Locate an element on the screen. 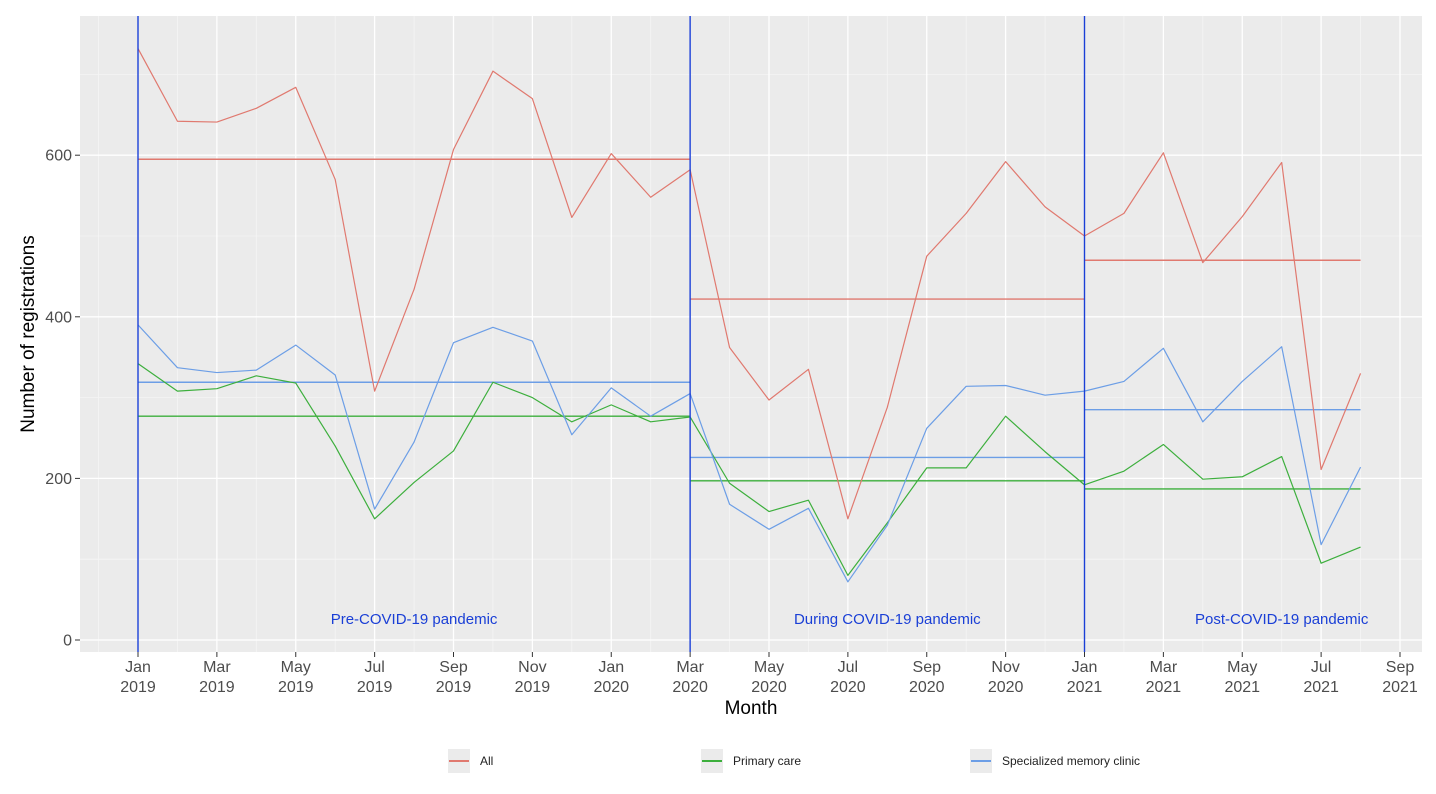 The width and height of the screenshot is (1436, 794). y-axis-title: Number of registrations is located at coordinates (28, 333).